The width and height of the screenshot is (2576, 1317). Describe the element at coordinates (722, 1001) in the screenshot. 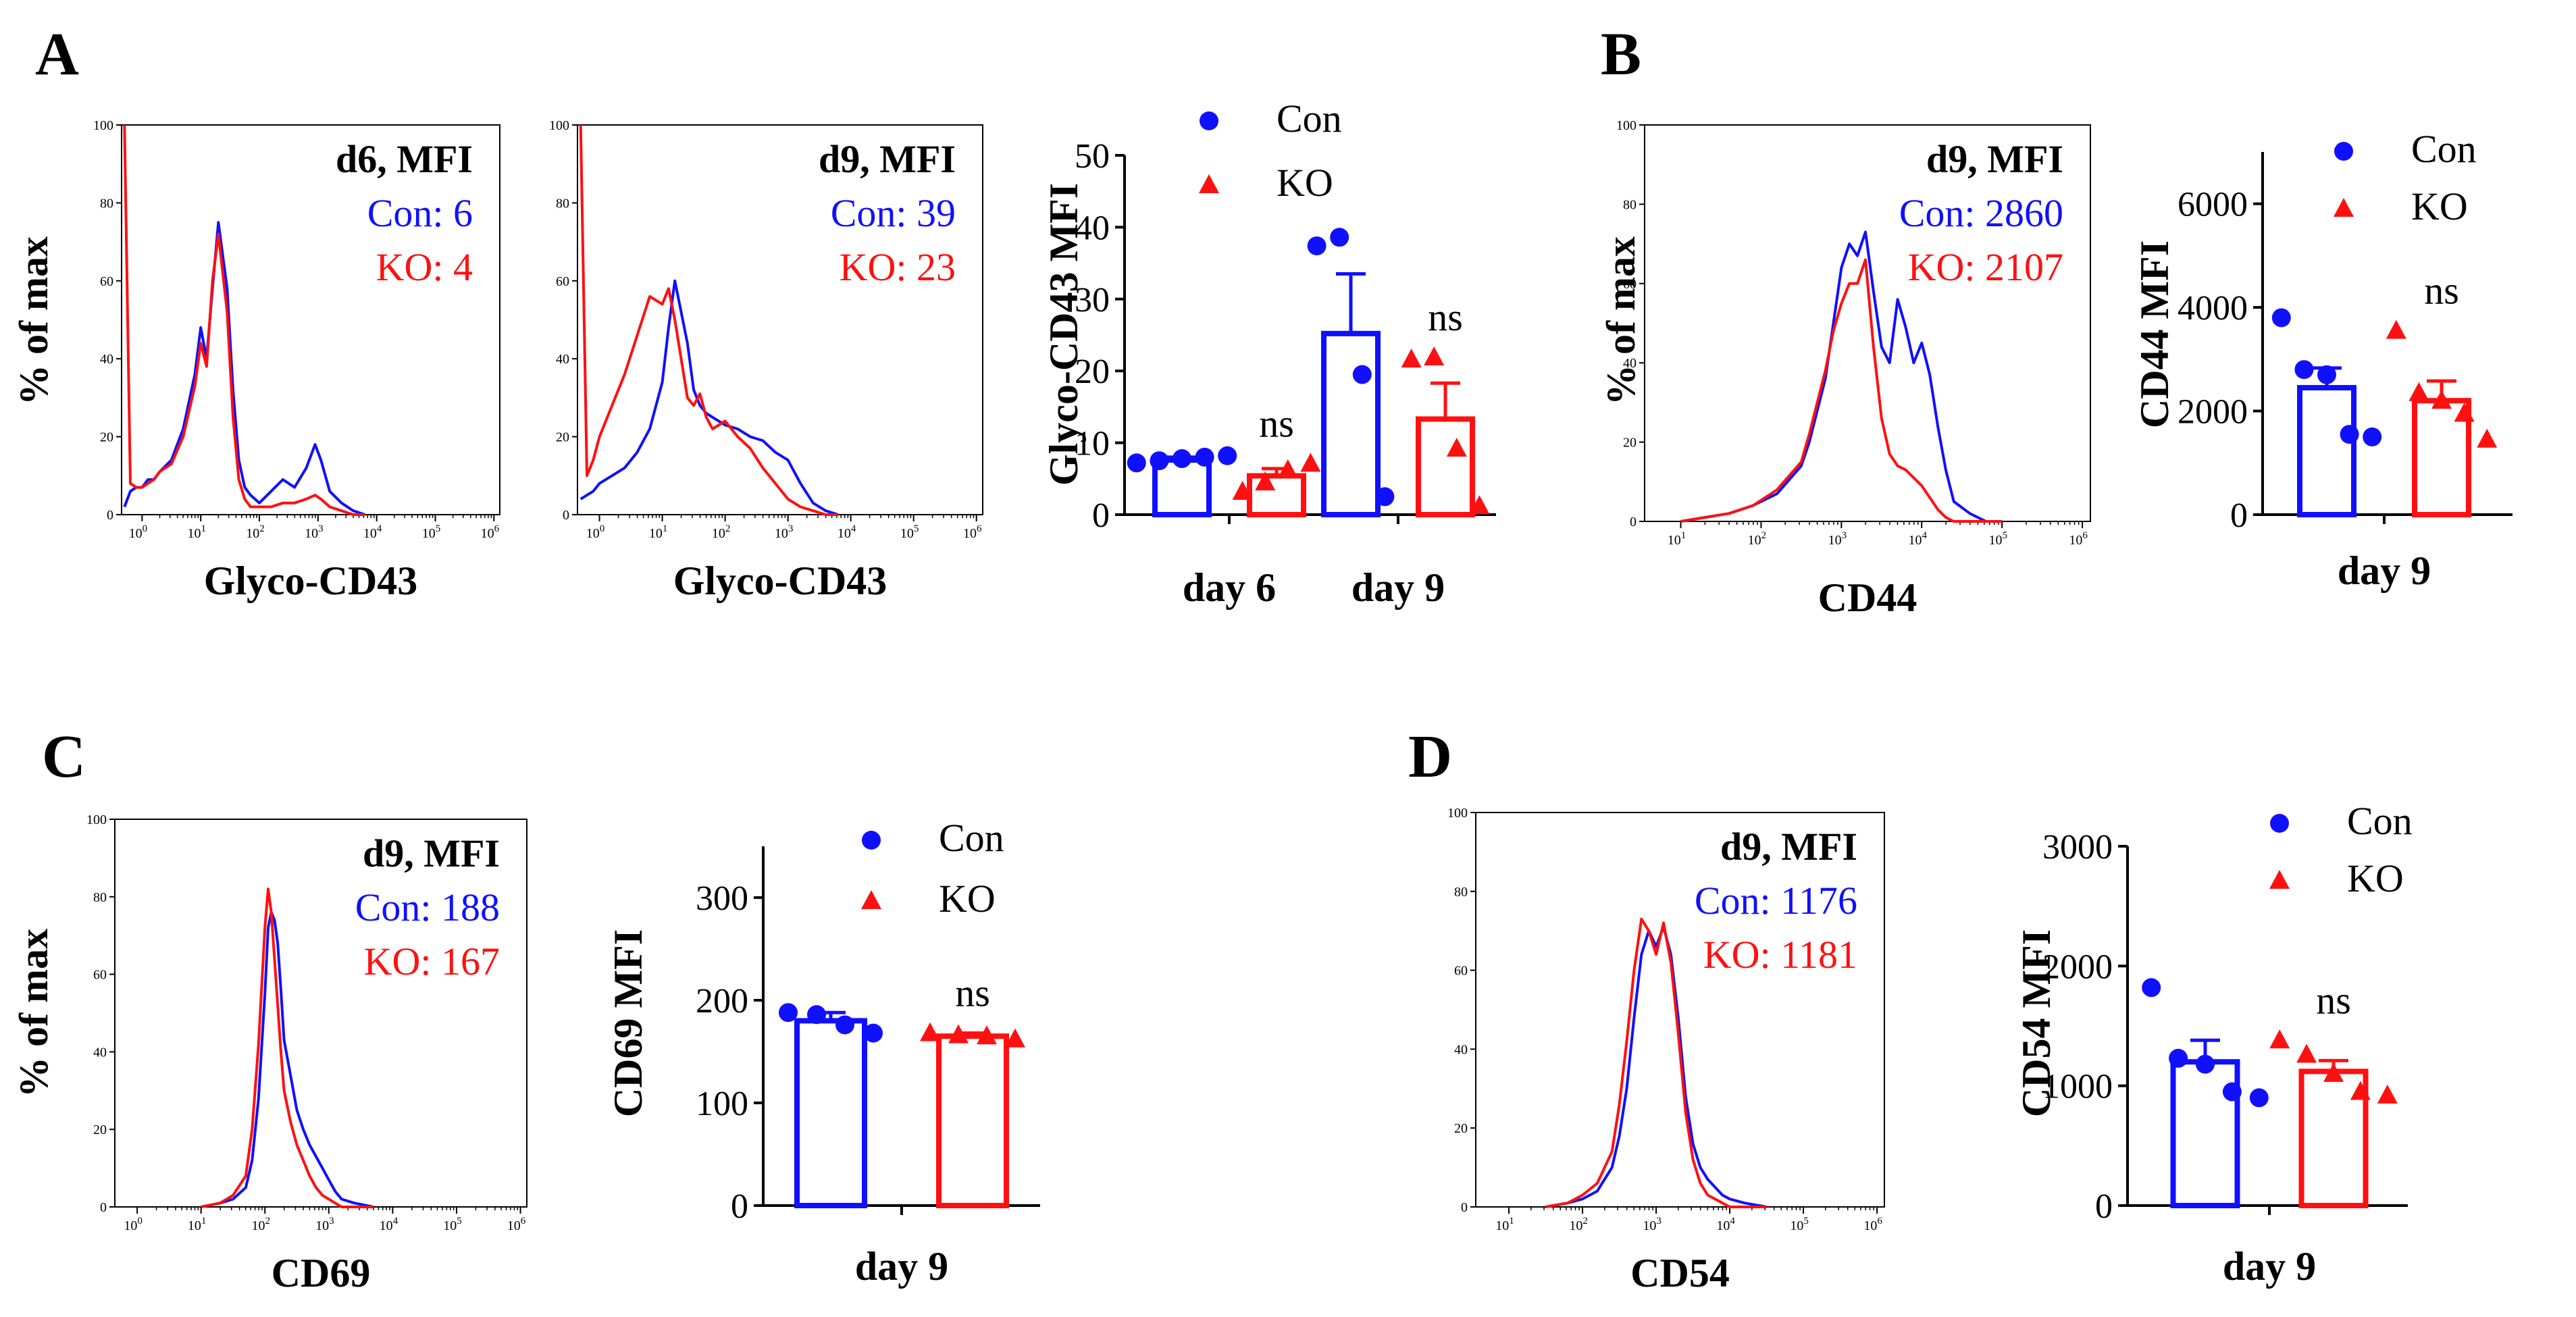

I see `y-tick-label: 200` at that location.